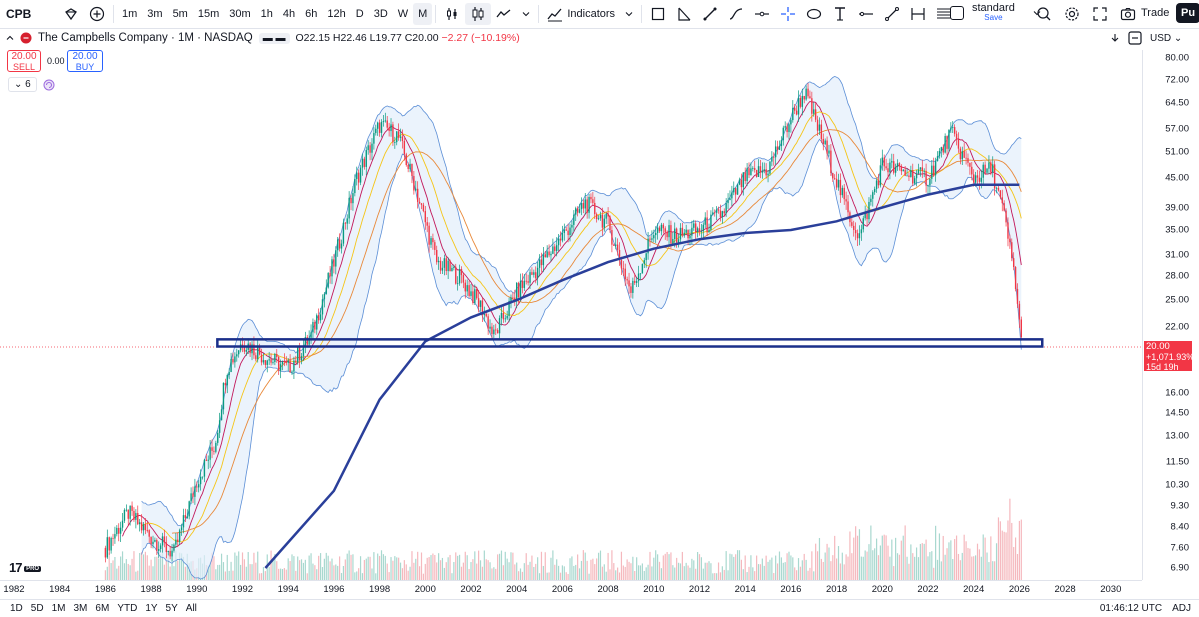  What do you see at coordinates (359, 14) in the screenshot?
I see `interval-d: D` at bounding box center [359, 14].